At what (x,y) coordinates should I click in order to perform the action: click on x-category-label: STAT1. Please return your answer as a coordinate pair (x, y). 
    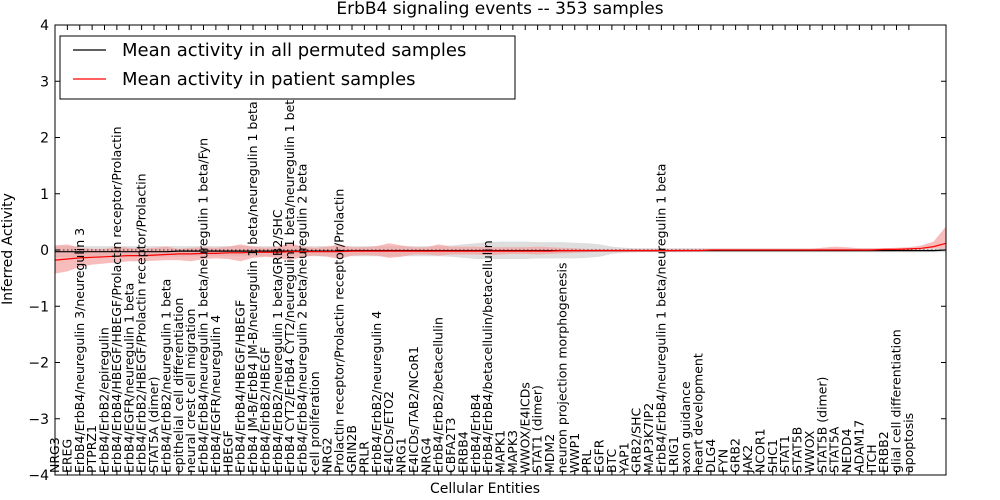
    Looking at the image, I should click on (784, 454).